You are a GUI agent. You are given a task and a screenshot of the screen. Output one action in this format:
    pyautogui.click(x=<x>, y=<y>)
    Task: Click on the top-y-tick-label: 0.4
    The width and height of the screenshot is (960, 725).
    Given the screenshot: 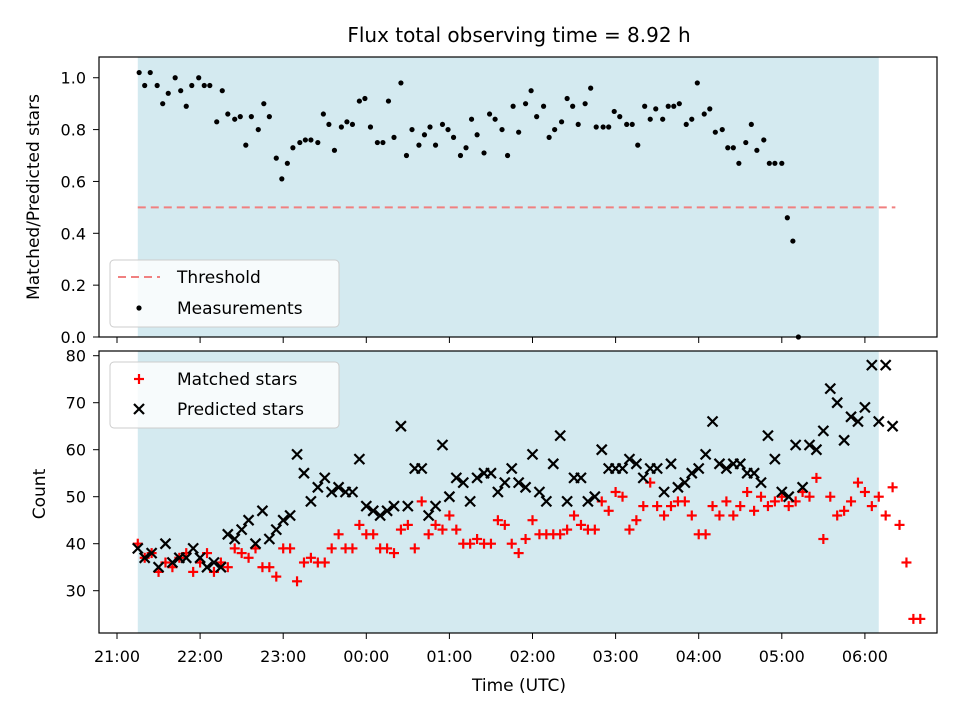 What is the action you would take?
    pyautogui.click(x=73, y=233)
    